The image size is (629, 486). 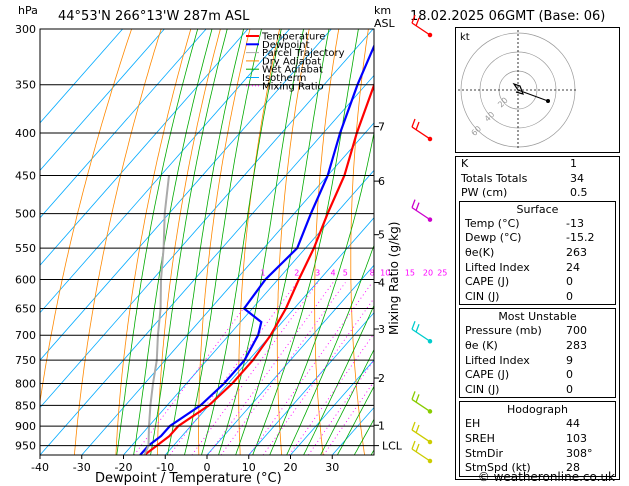 I want to click on pressure-tick-label: 900, so click(x=25, y=426).